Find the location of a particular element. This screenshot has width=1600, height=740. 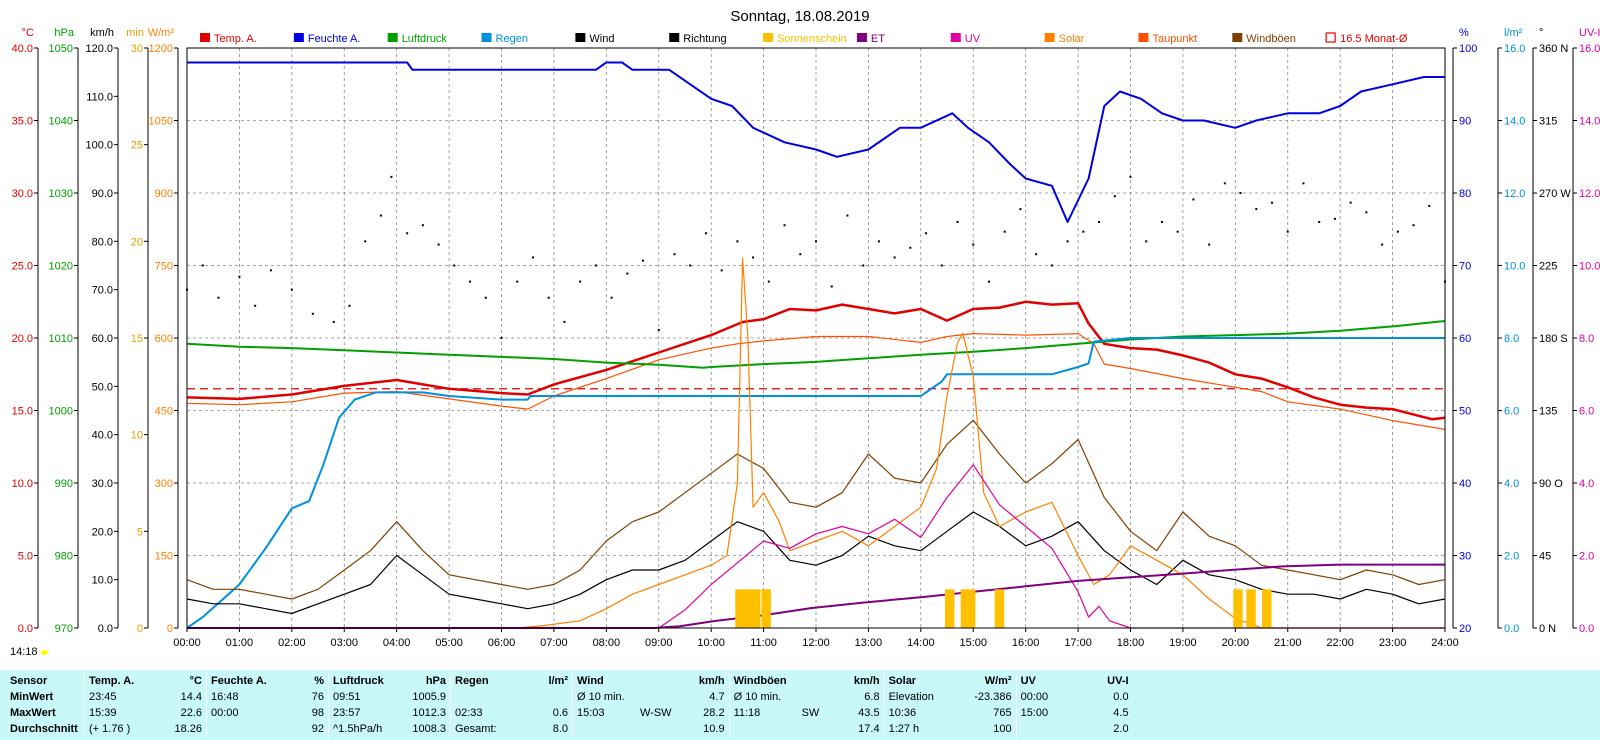

legend-label-taupunkt: Taupunkt is located at coordinates (1174, 39).